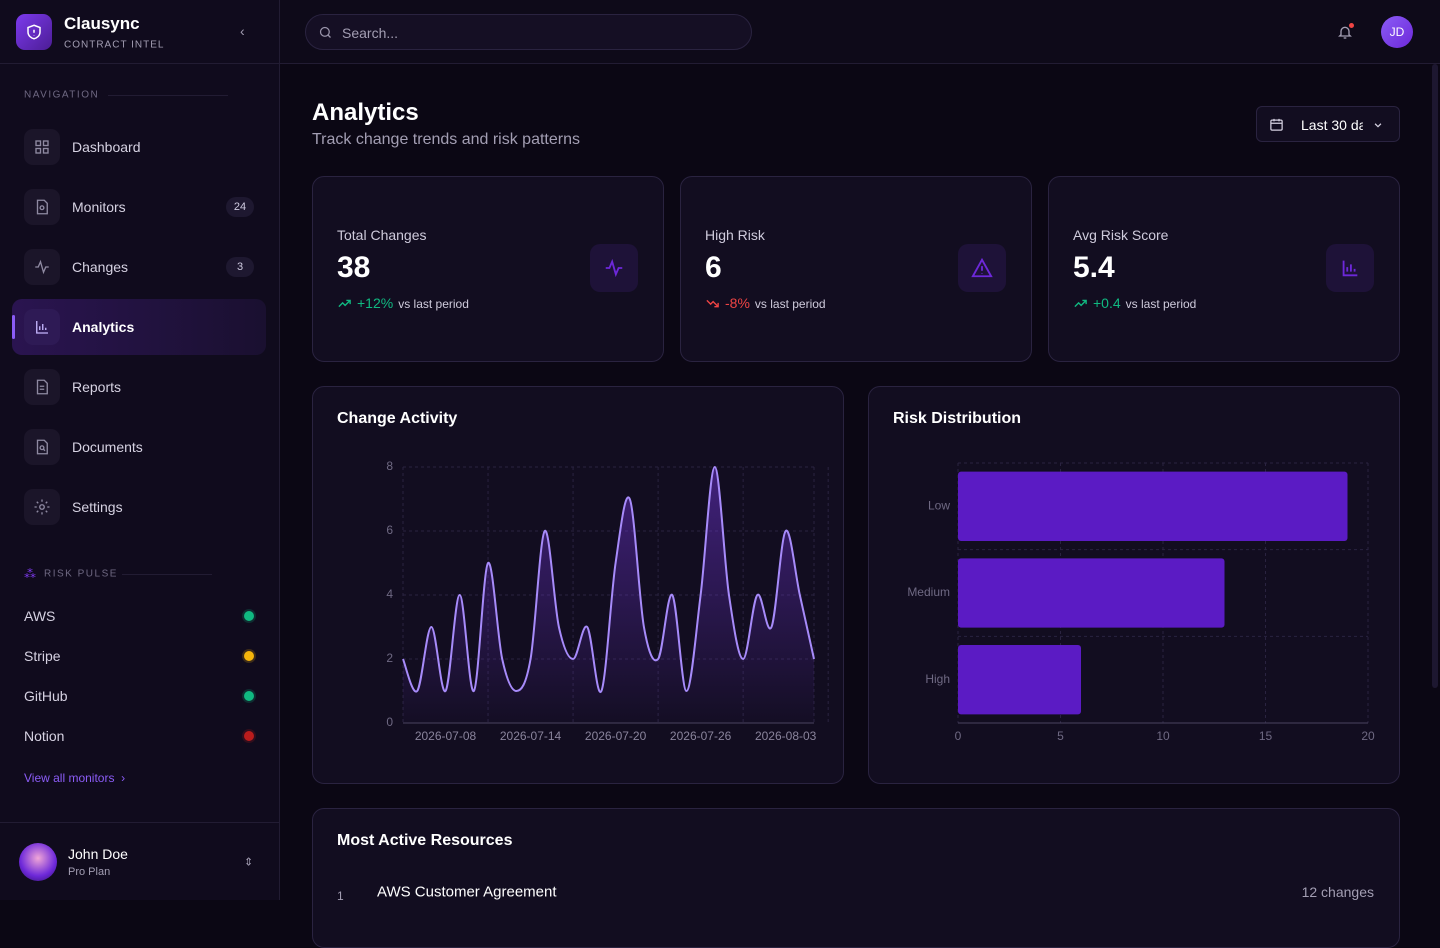 This screenshot has width=1440, height=948. I want to click on stat-change: +12%, so click(375, 303).